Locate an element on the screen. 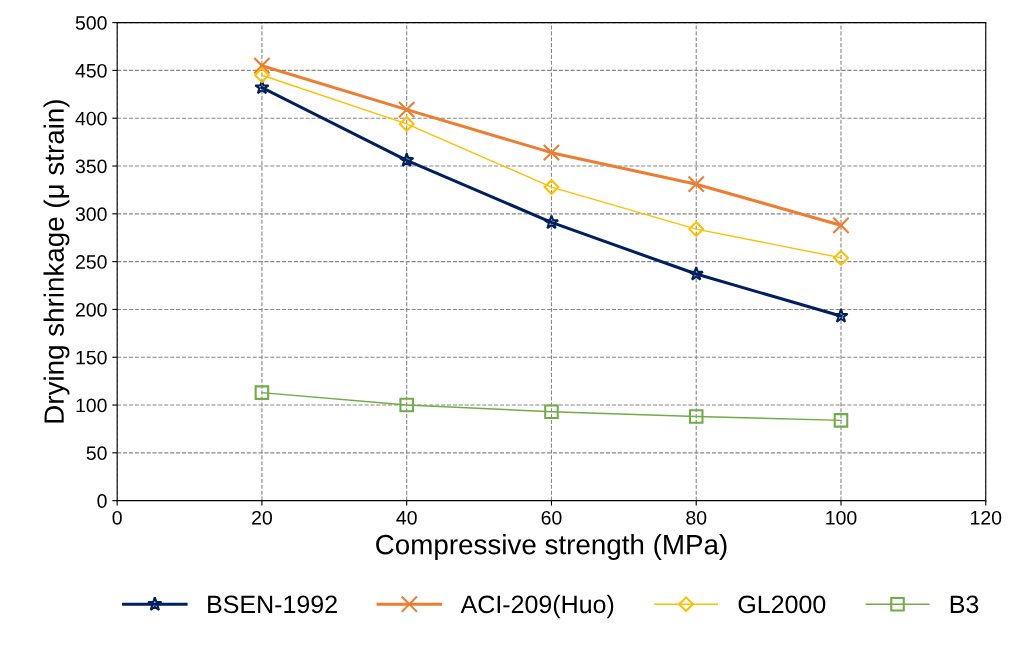  x-tick-label: 20 is located at coordinates (262, 517).